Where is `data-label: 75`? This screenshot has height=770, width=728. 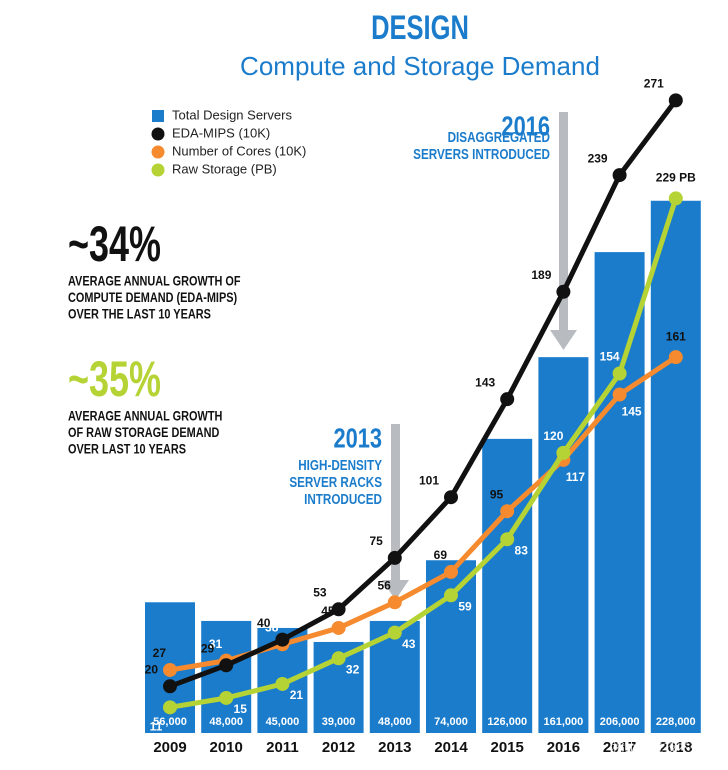 data-label: 75 is located at coordinates (376, 541).